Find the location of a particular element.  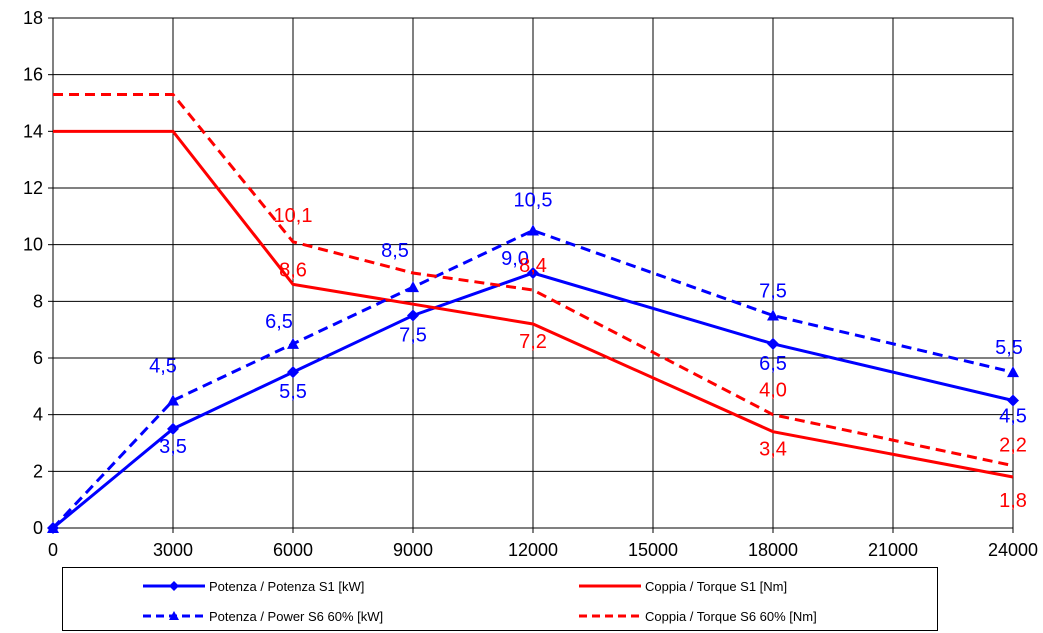

y-tick-label: 14 is located at coordinates (33, 131).